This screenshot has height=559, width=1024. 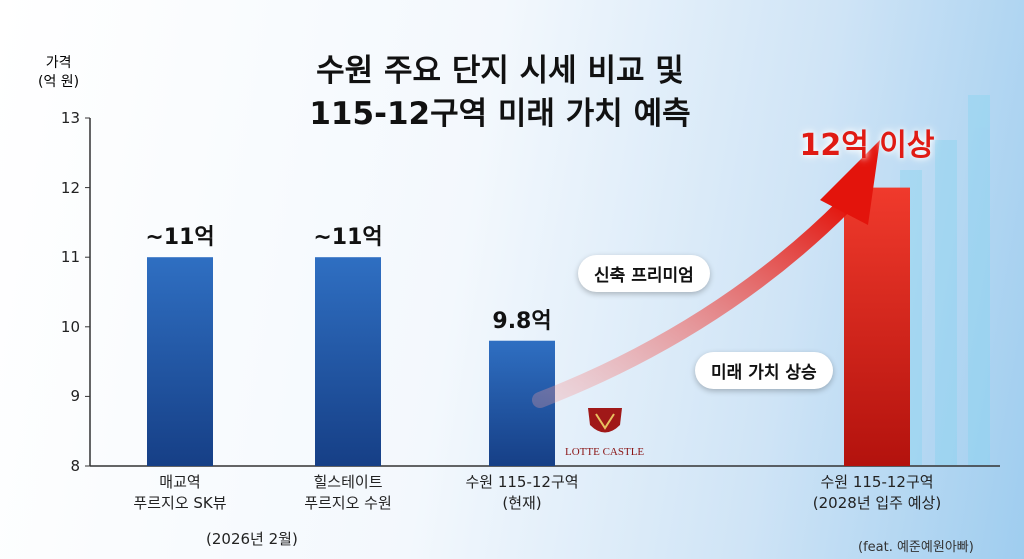 What do you see at coordinates (867, 145) in the screenshot?
I see `value-label: 12억 이상` at bounding box center [867, 145].